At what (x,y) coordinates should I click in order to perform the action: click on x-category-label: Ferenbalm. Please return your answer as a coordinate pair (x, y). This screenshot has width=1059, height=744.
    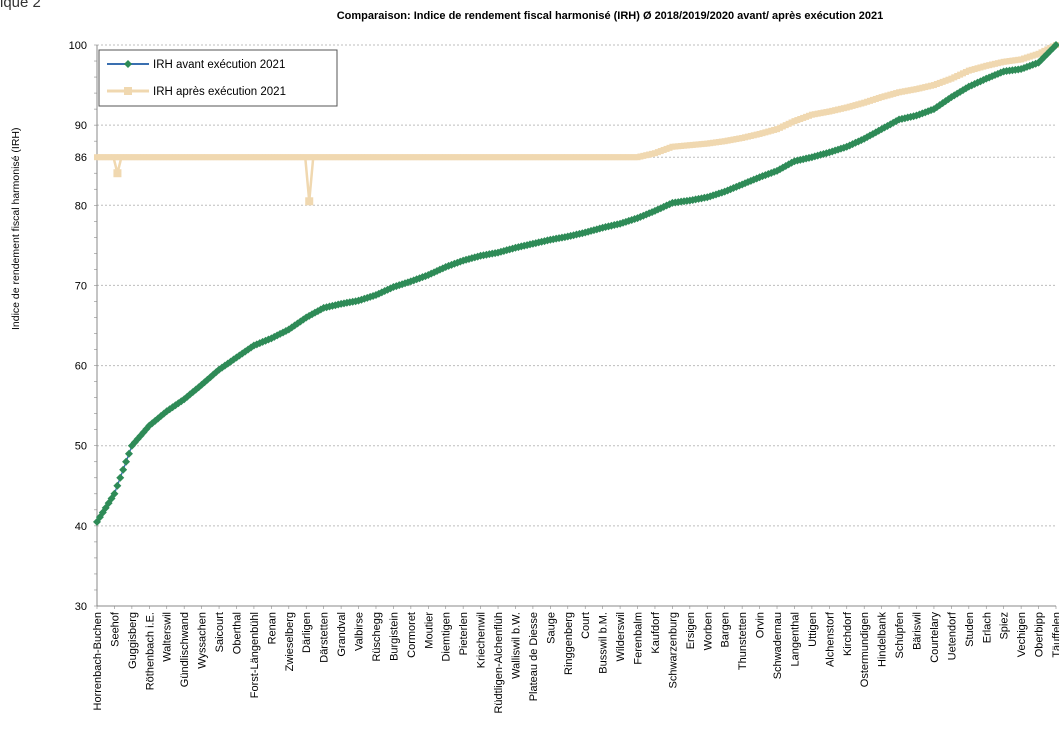
    Looking at the image, I should click on (639, 638).